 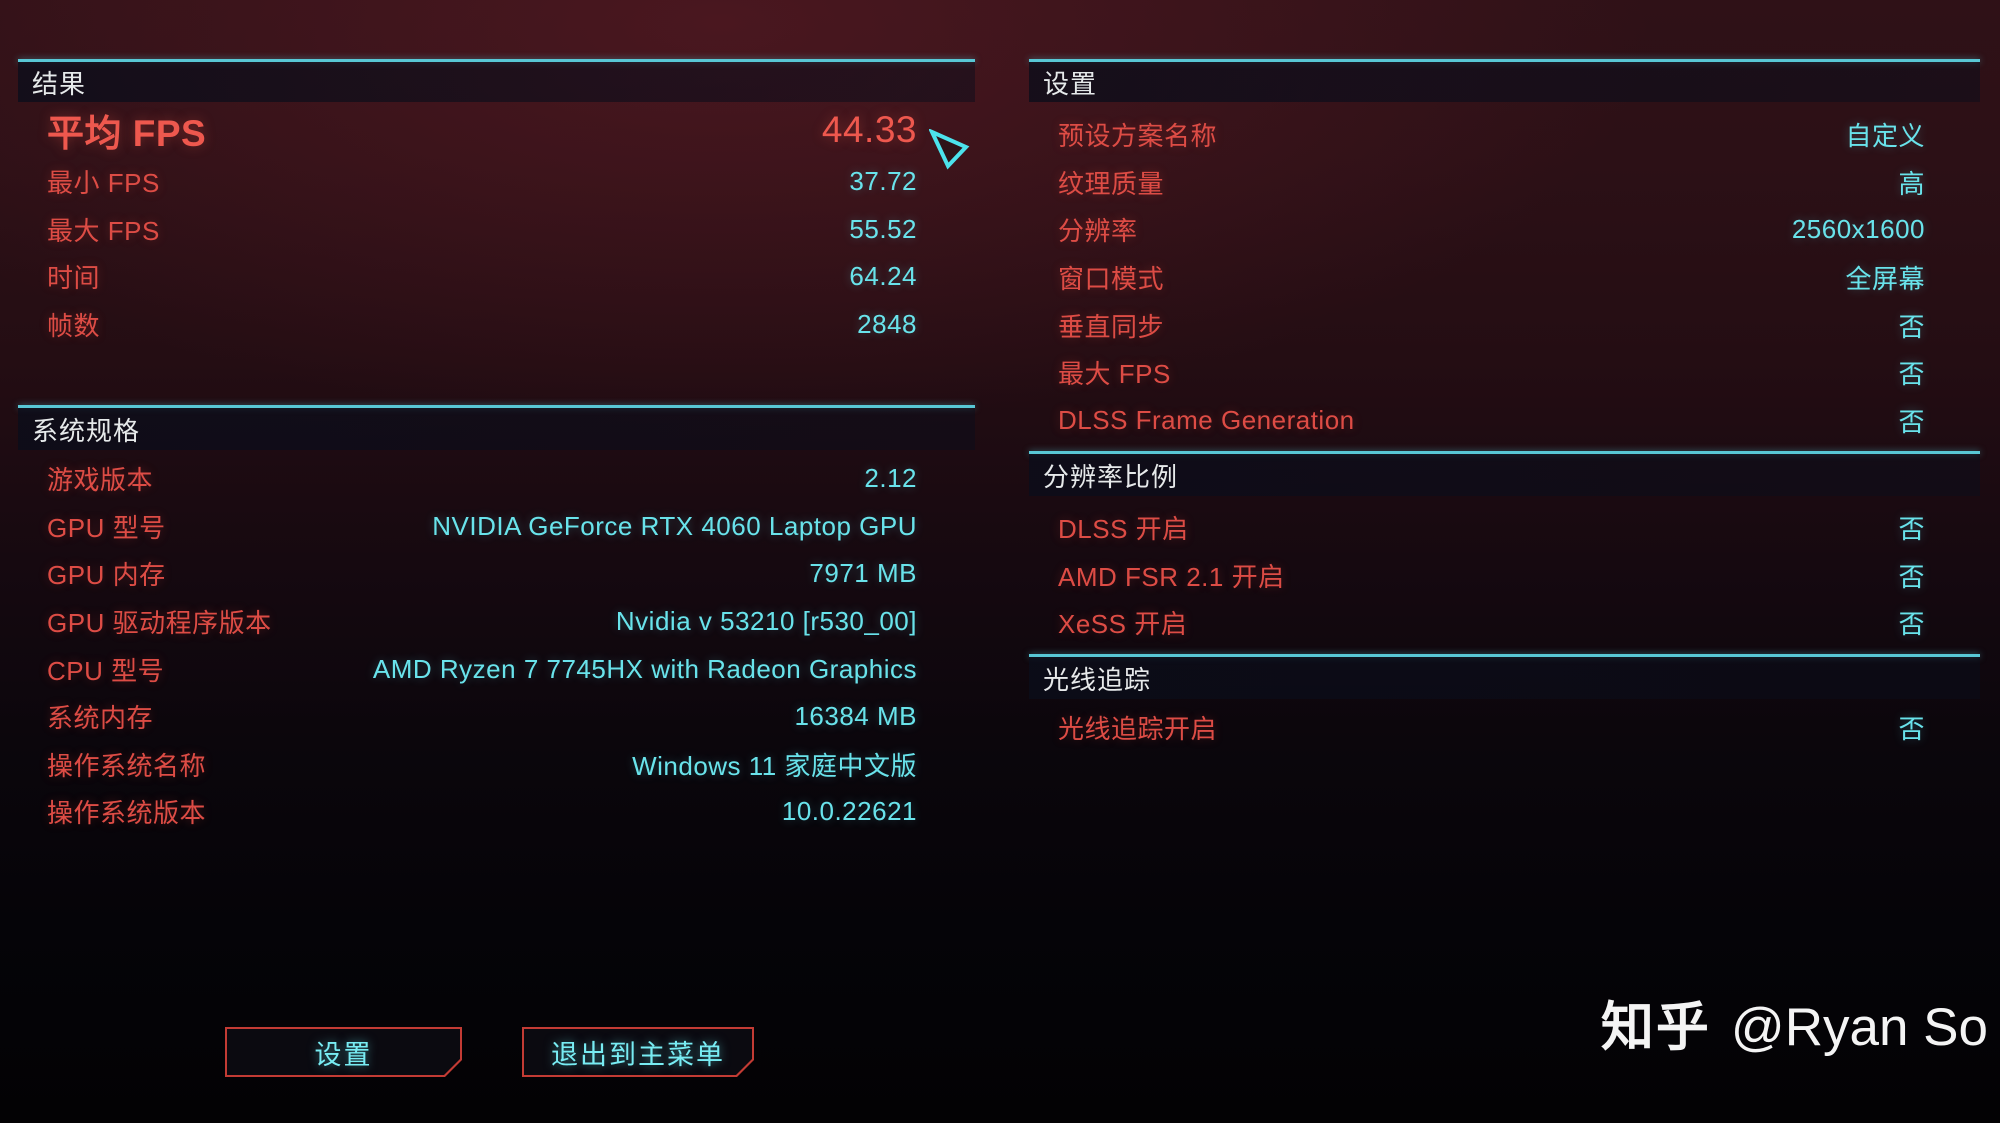 I want to click on result-row-time: 时间 64.24, so click(x=496, y=277).